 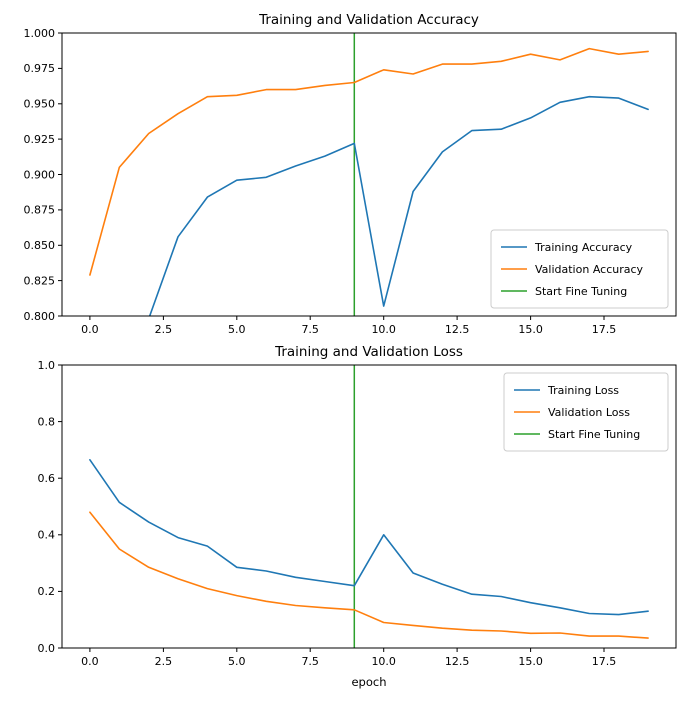 What do you see at coordinates (47, 535) in the screenshot?
I see `loss-ytick-label: 0.4` at bounding box center [47, 535].